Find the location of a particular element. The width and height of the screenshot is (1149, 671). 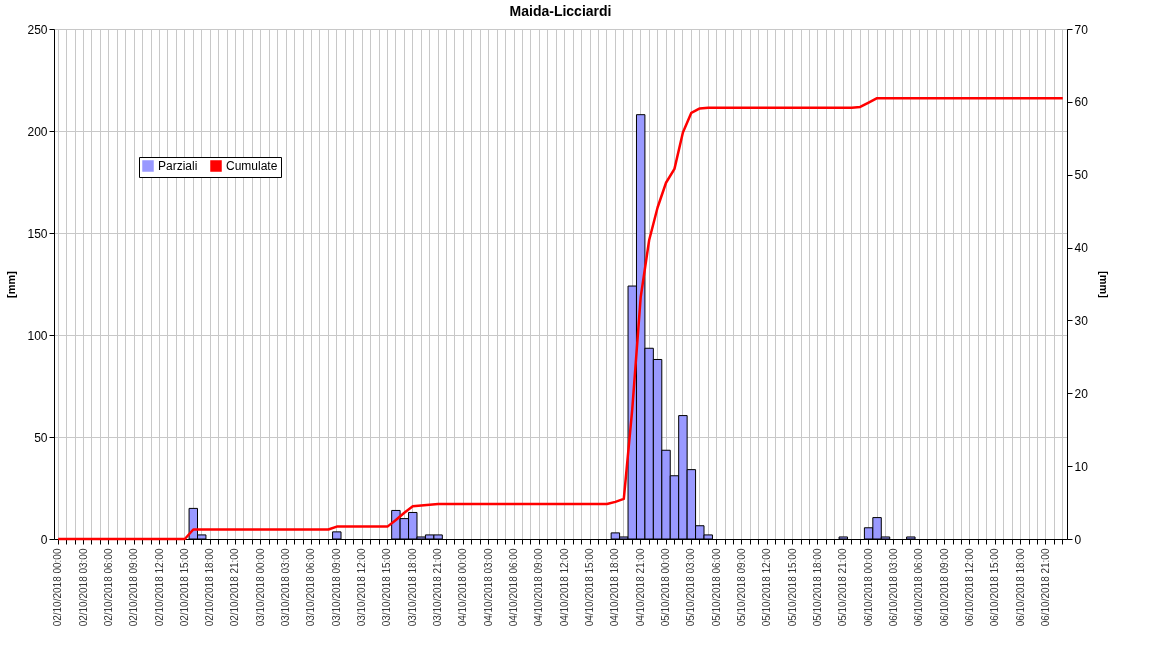

x-tick-label: 02/10/2018 12:00 is located at coordinates (159, 587).